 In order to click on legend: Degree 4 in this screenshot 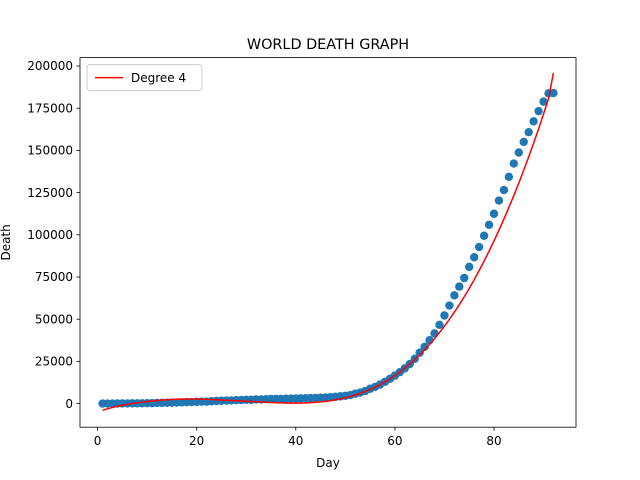, I will do `click(144, 78)`.